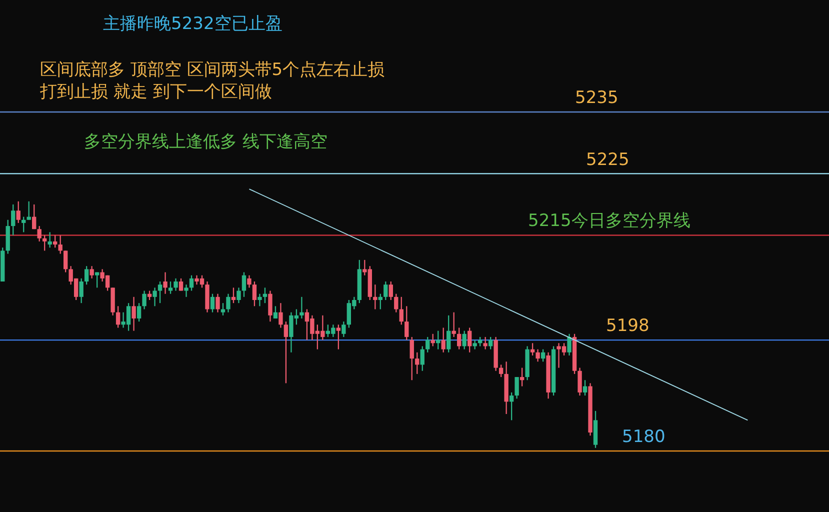 This screenshot has width=829, height=512. What do you see at coordinates (644, 437) in the screenshot?
I see `ref-line-label: 5180` at bounding box center [644, 437].